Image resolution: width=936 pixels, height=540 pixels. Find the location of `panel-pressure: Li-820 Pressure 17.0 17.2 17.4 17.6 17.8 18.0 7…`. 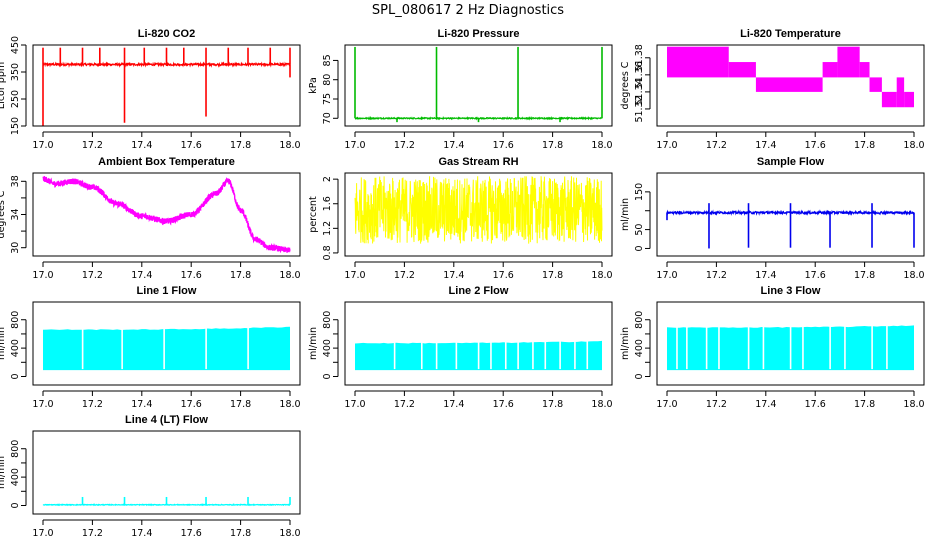

panel-pressure: Li-820 Pressure 17.0 17.2 17.4 17.6 17.8 18.0 7… is located at coordinates (460, 89).